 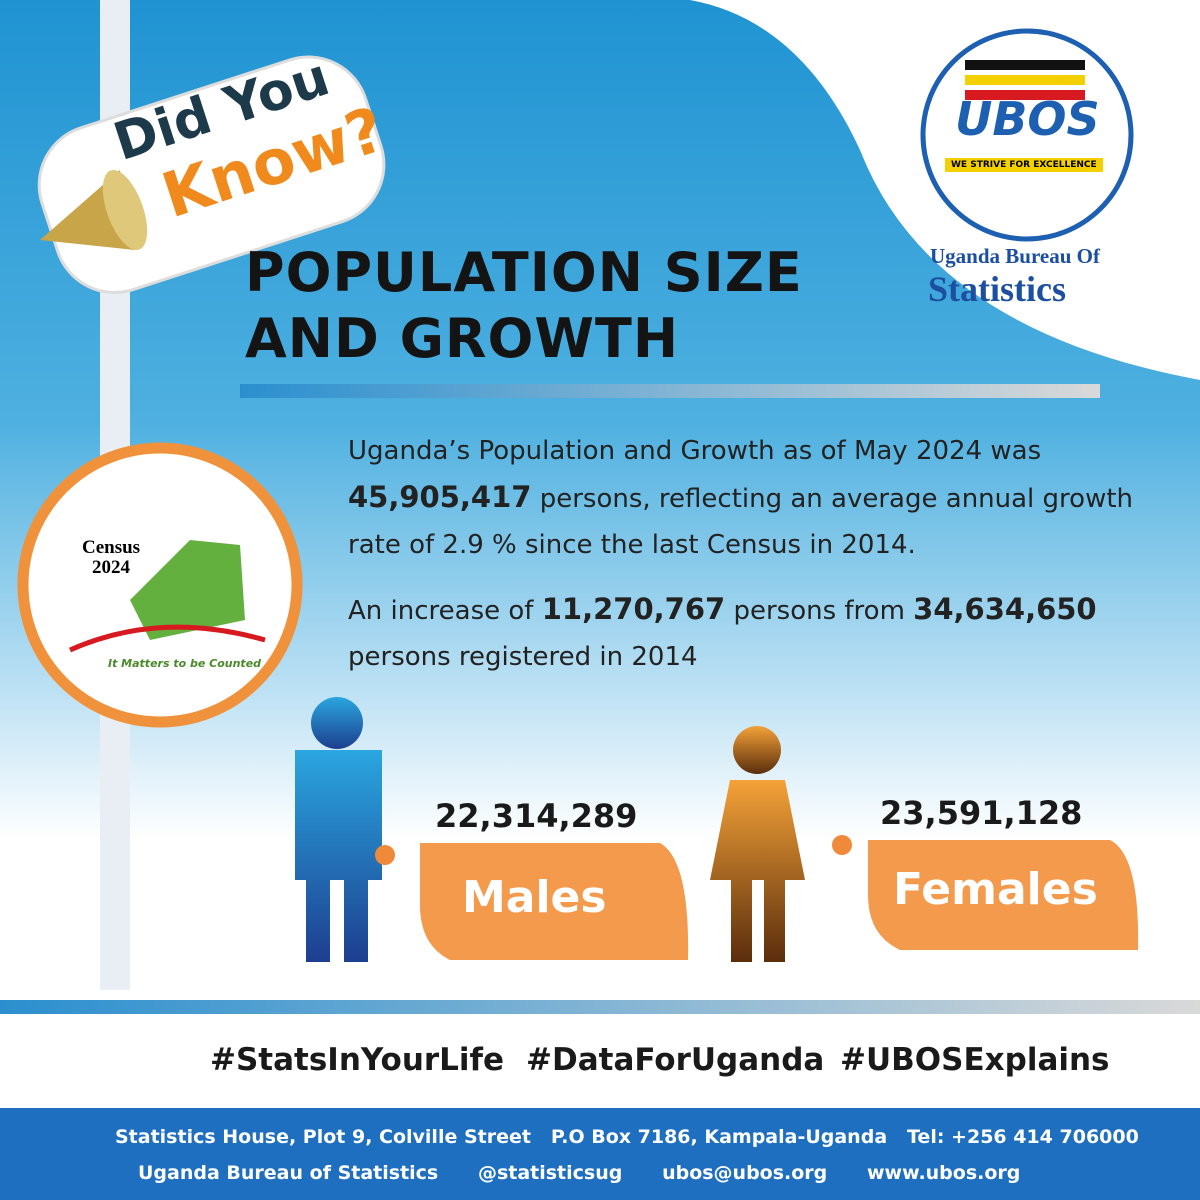 What do you see at coordinates (1015, 256) in the screenshot?
I see `org-name: Uganda Bureau Of` at bounding box center [1015, 256].